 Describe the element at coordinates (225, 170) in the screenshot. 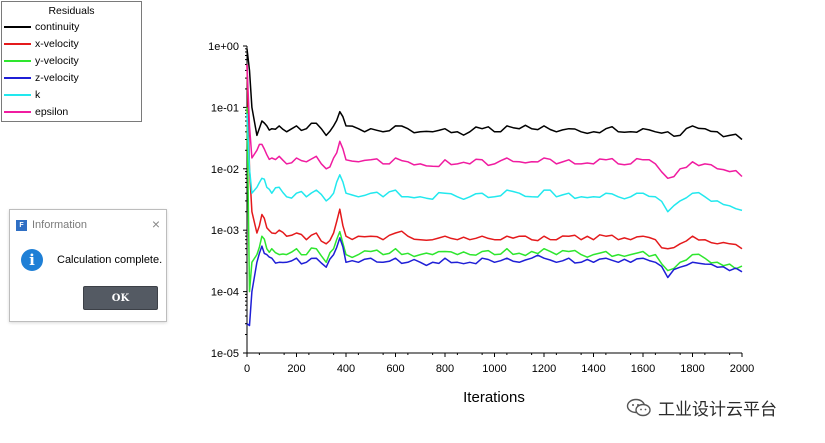

I see `y-tick-label: 1e-02` at that location.